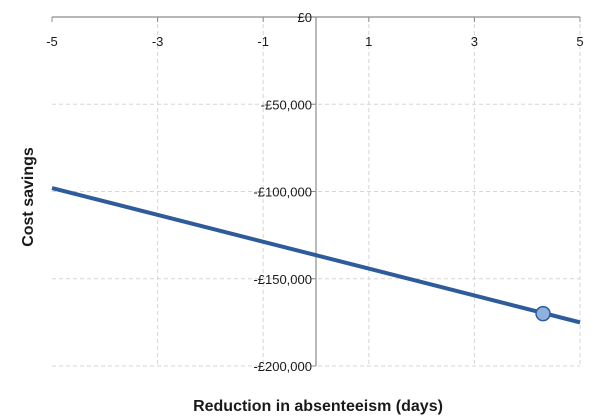 This screenshot has height=418, width=600. I want to click on y-tick-label: -£100,000, so click(282, 192).